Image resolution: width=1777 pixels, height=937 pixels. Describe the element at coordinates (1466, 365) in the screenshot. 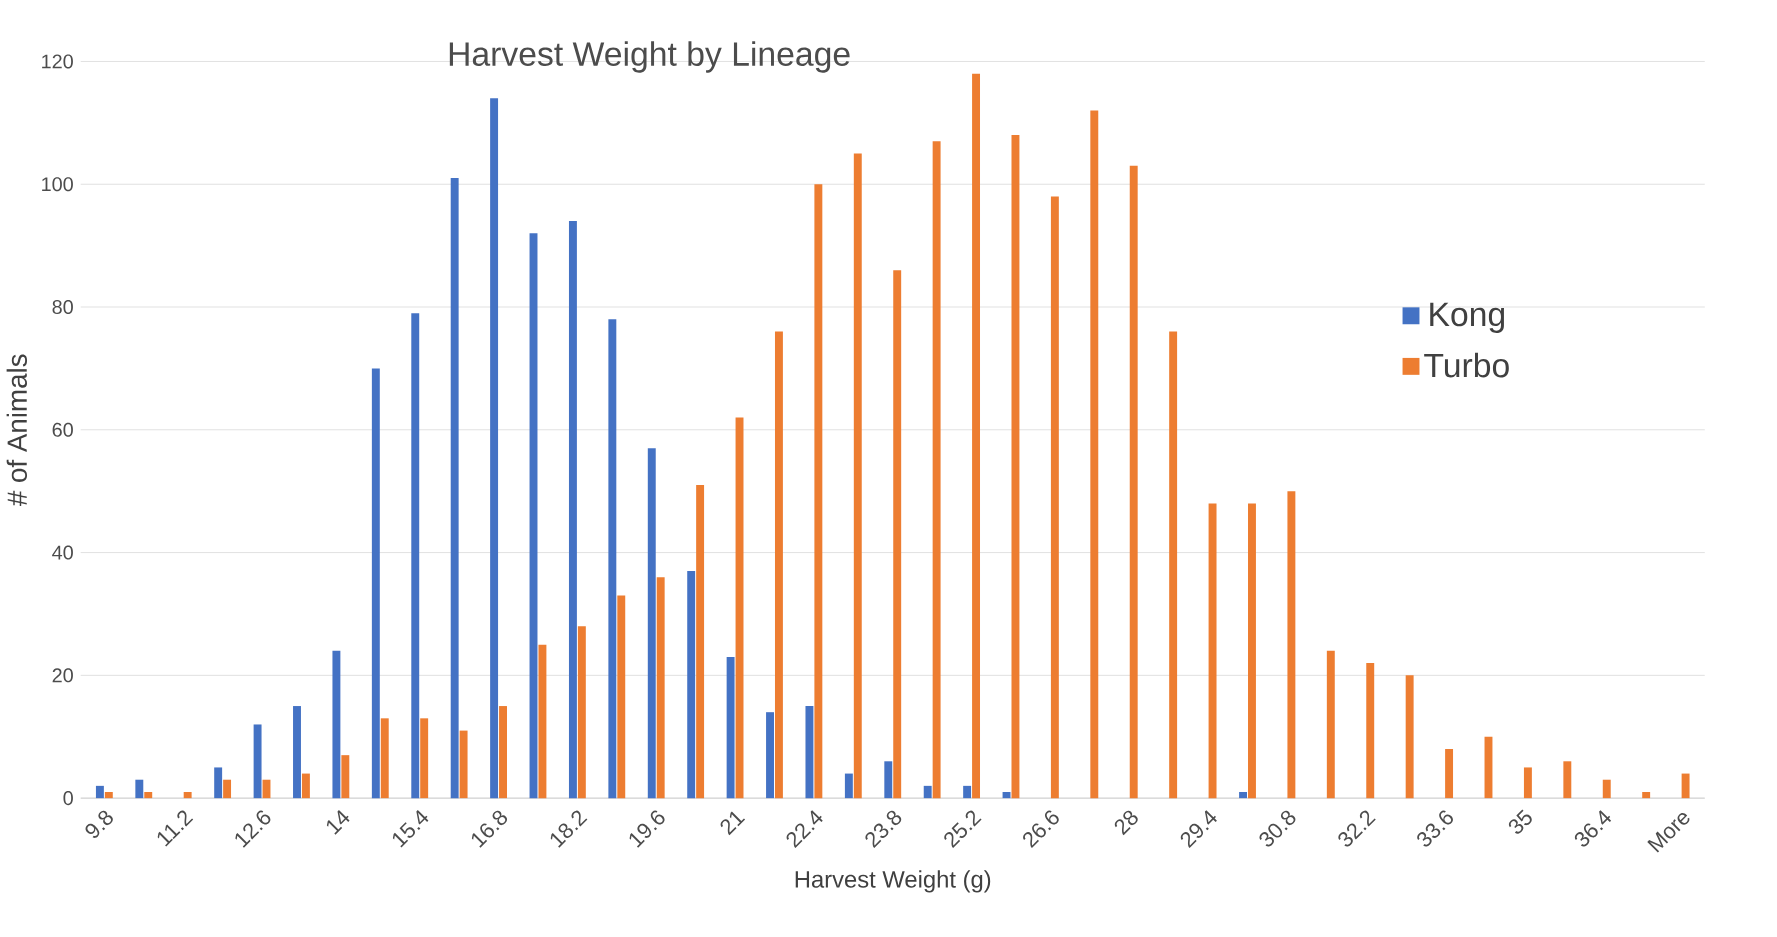

I see `legend-label: Turbo` at that location.